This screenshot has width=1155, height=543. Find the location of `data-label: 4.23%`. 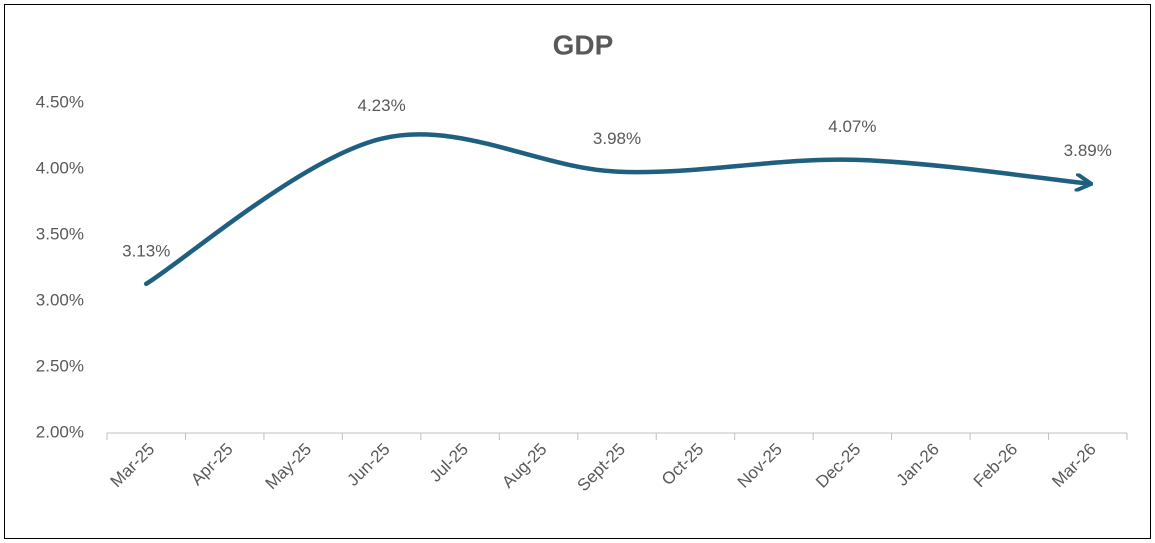

data-label: 4.23% is located at coordinates (382, 105).